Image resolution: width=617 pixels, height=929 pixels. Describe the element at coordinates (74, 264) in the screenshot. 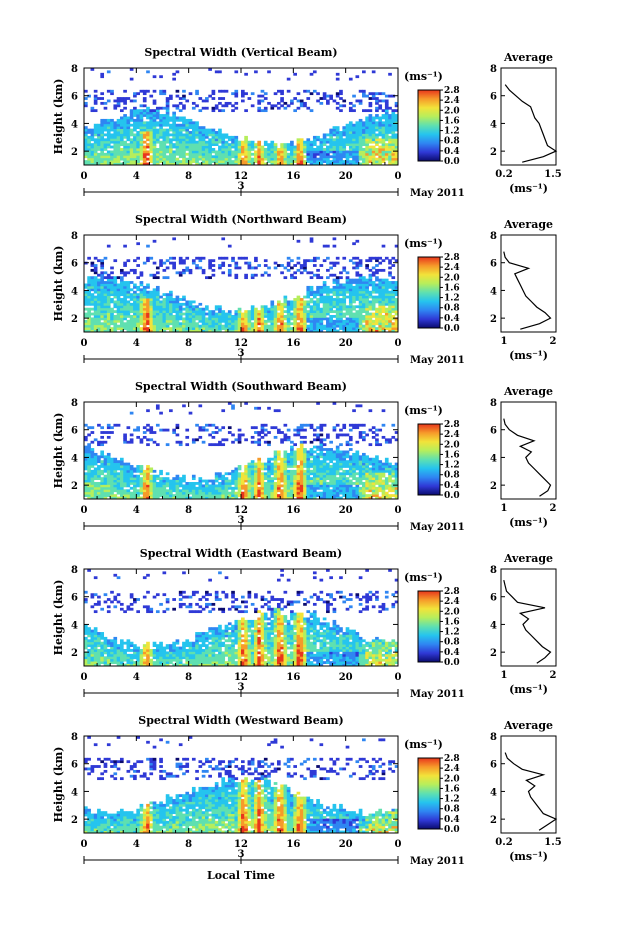

I see `y-tick-label: 6` at that location.